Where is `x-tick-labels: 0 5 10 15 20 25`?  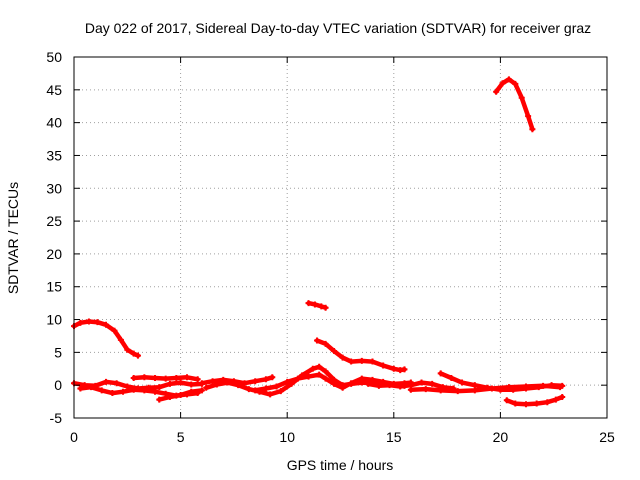 x-tick-labels: 0 5 10 15 20 25 is located at coordinates (342, 437).